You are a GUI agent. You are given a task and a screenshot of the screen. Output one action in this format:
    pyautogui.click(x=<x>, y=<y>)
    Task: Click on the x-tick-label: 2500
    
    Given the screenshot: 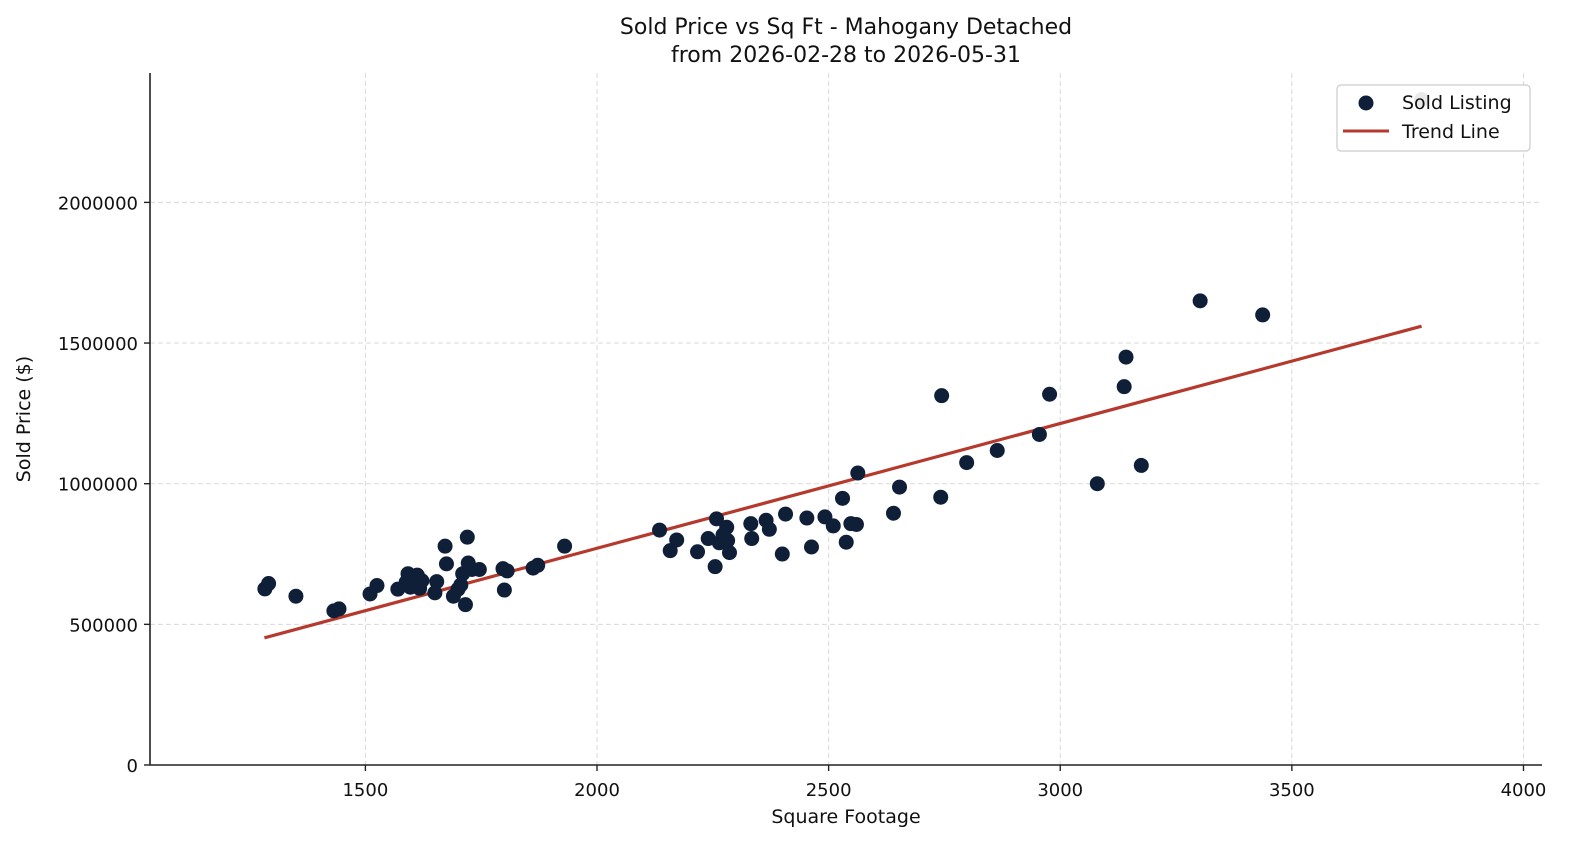 What is the action you would take?
    pyautogui.click(x=829, y=790)
    